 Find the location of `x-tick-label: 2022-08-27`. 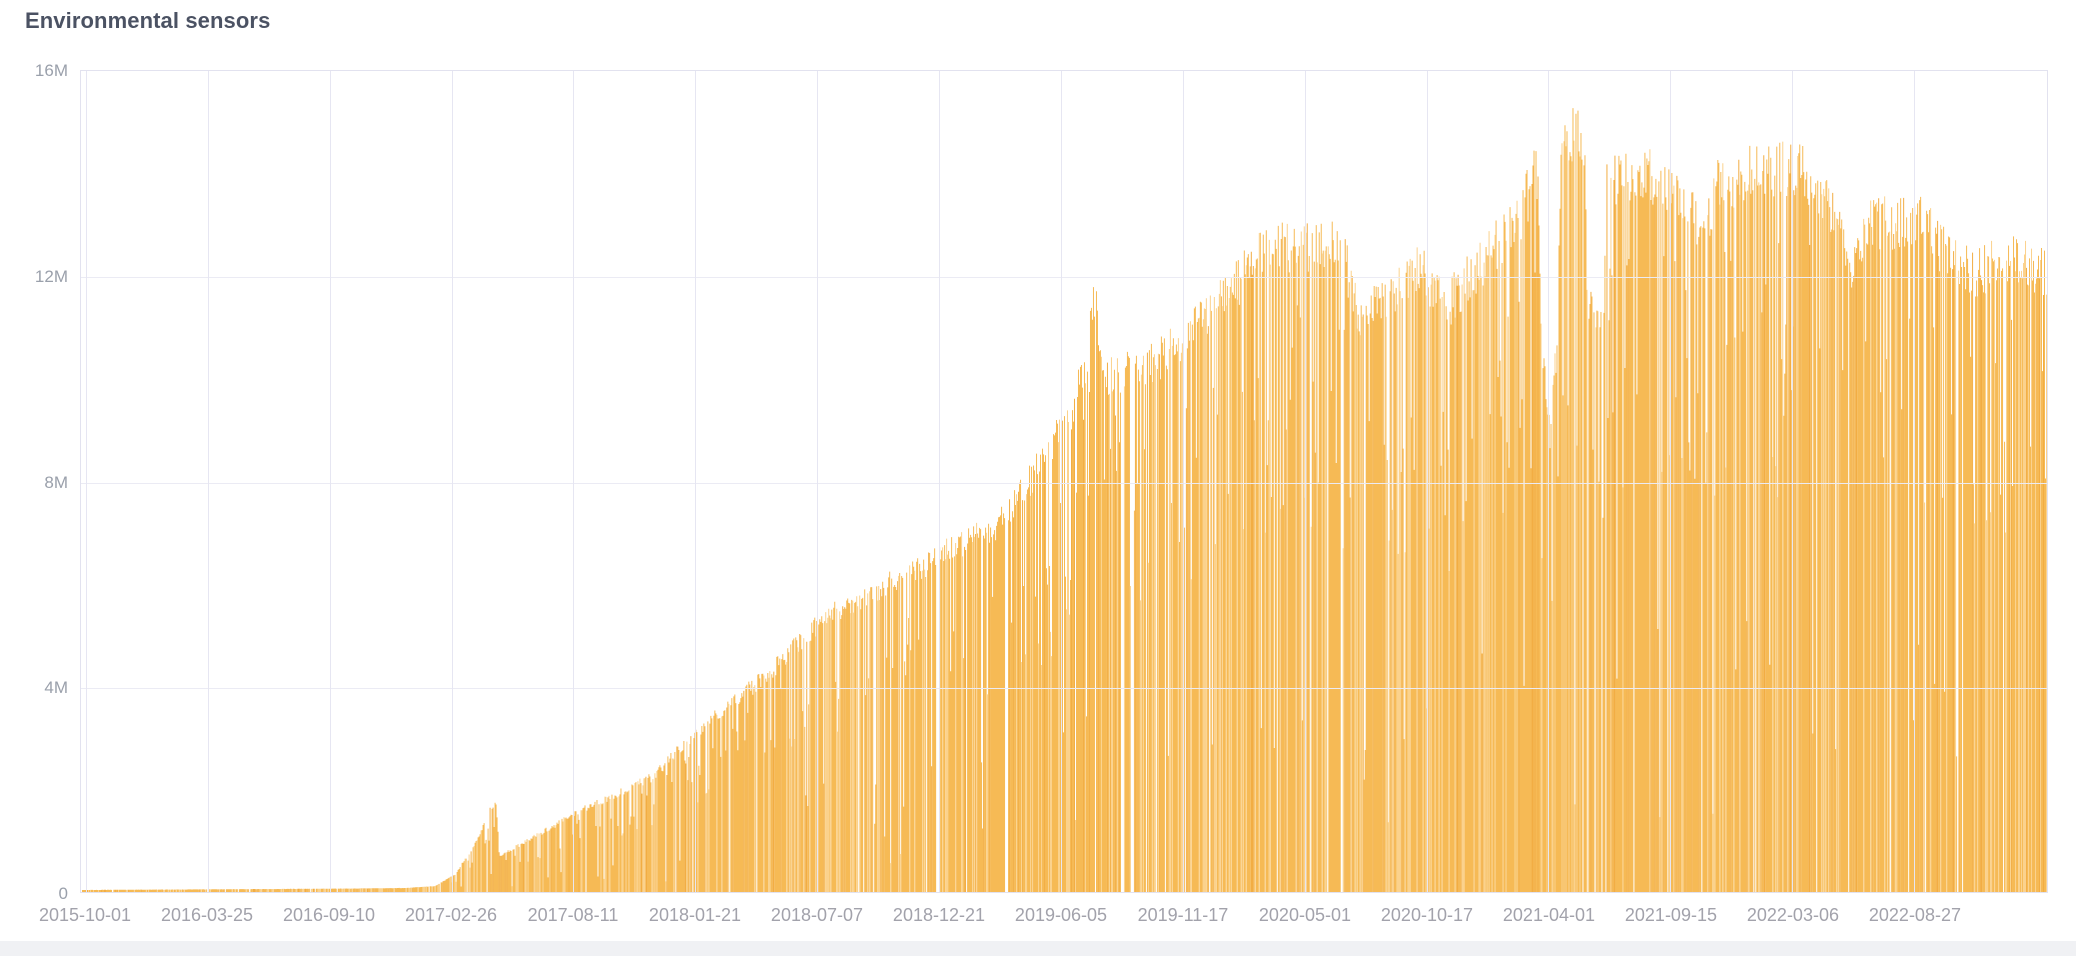

x-tick-label: 2022-08-27 is located at coordinates (1914, 915).